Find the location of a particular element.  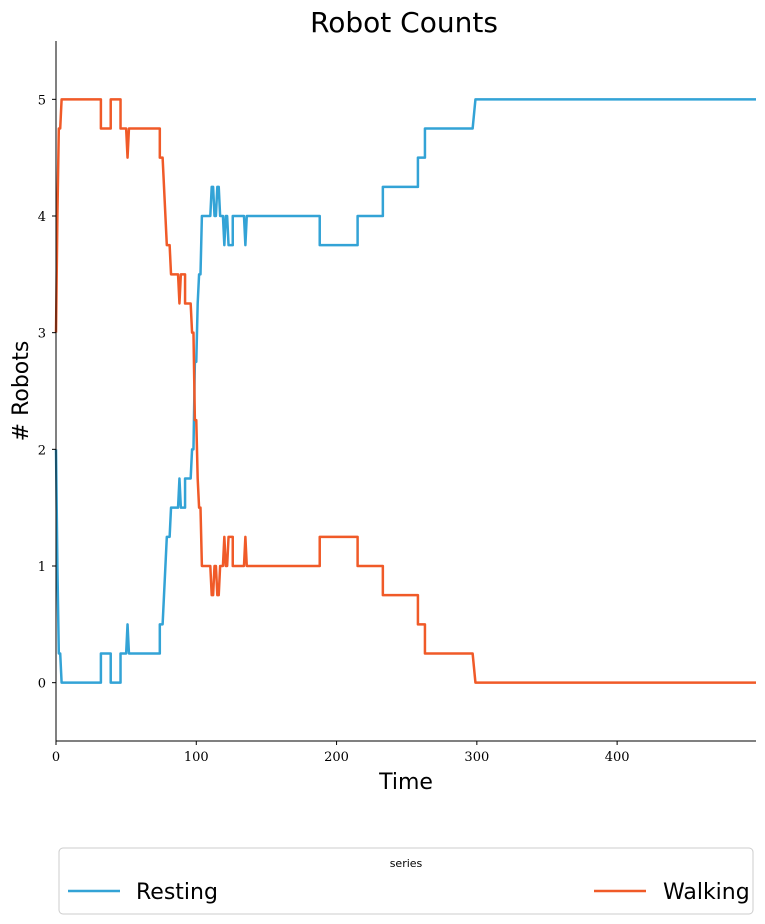

y-tick-label: 0 is located at coordinates (42, 684).